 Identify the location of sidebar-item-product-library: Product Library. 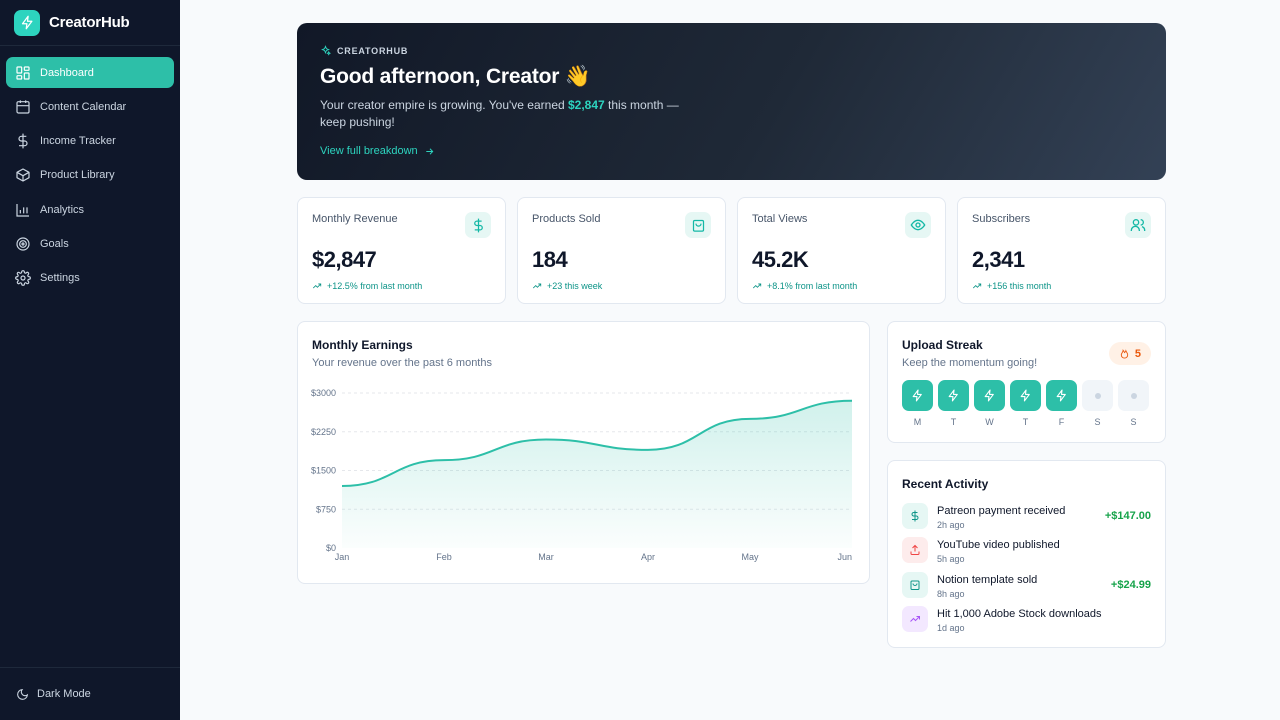
(90, 175).